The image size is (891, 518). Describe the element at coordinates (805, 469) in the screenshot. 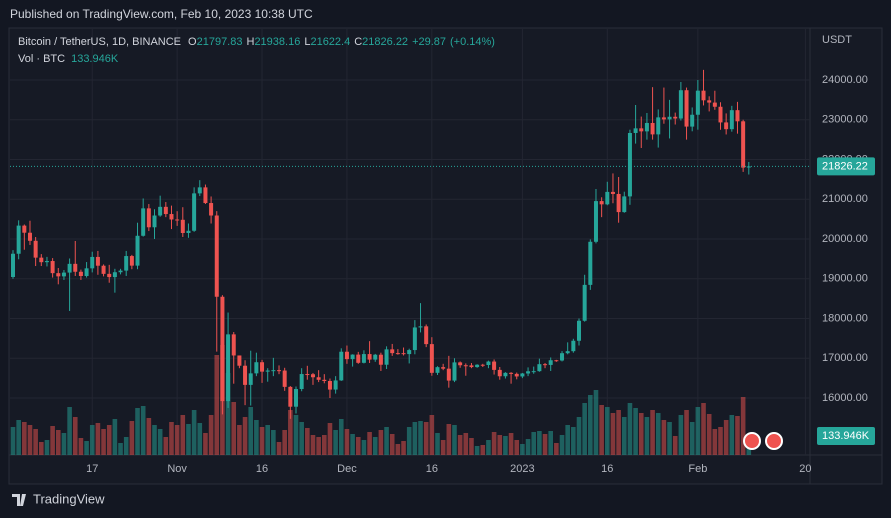

I see `x-tick-label: 20` at that location.